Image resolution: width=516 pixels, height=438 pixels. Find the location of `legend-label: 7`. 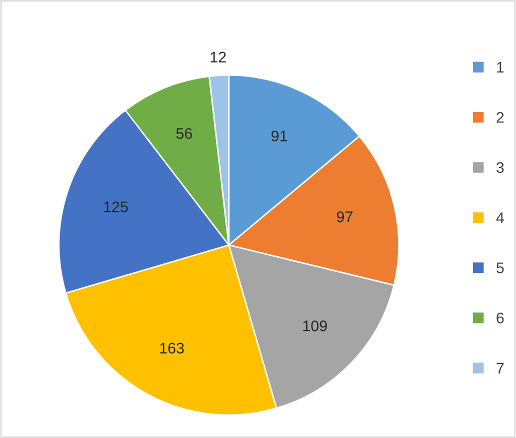

legend-label: 7 is located at coordinates (500, 368).